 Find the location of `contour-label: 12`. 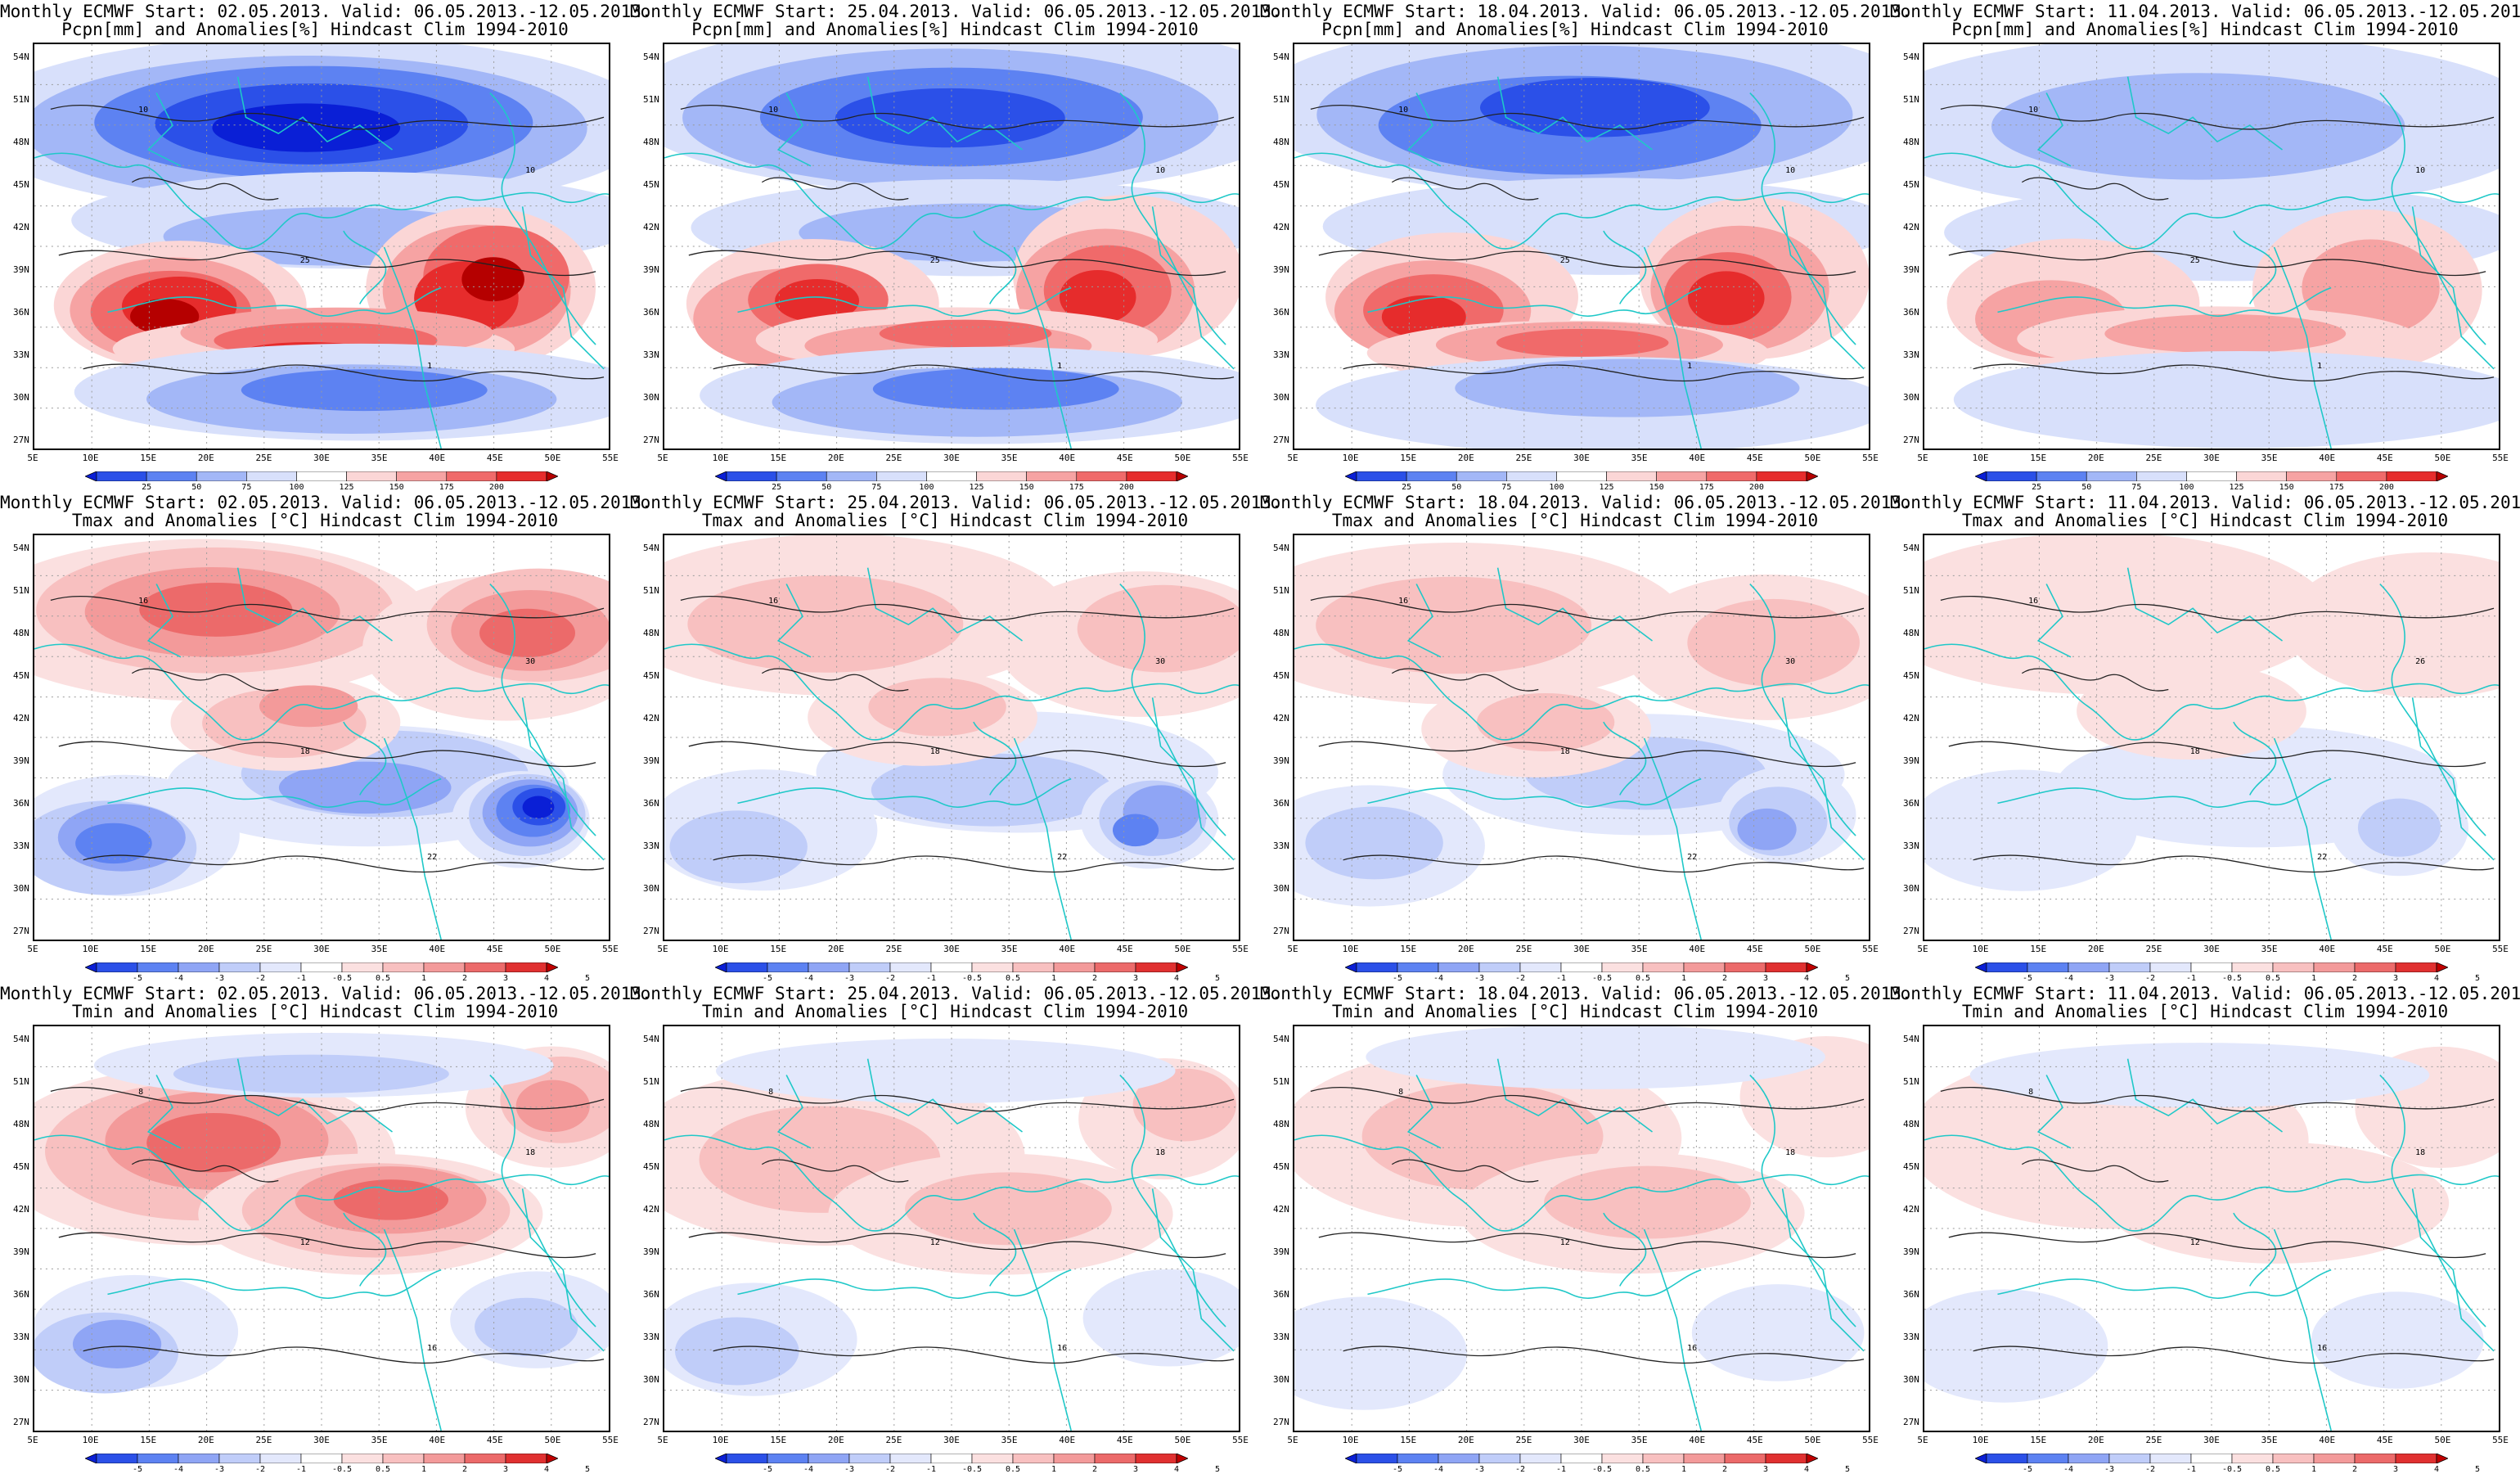

contour-label: 12 is located at coordinates (935, 1242).